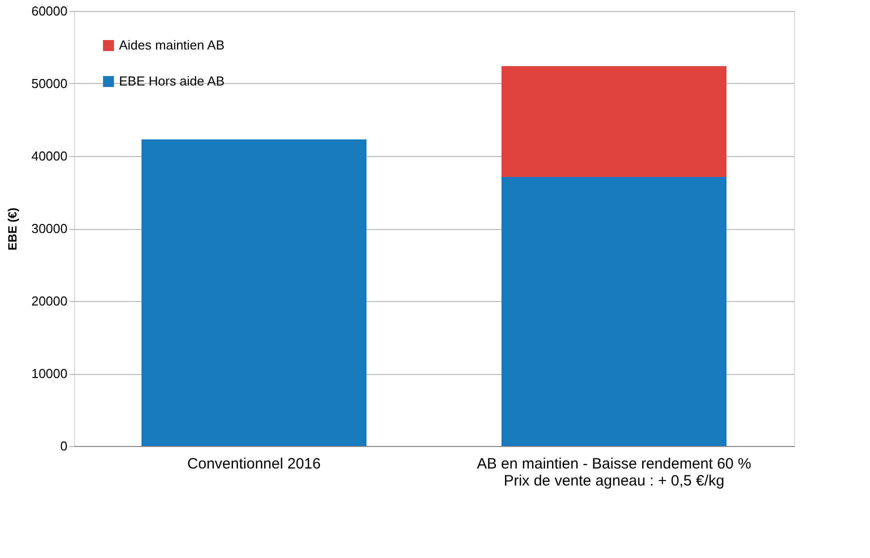  What do you see at coordinates (254, 464) in the screenshot?
I see `x-tick-label: Conventionnel 2016` at bounding box center [254, 464].